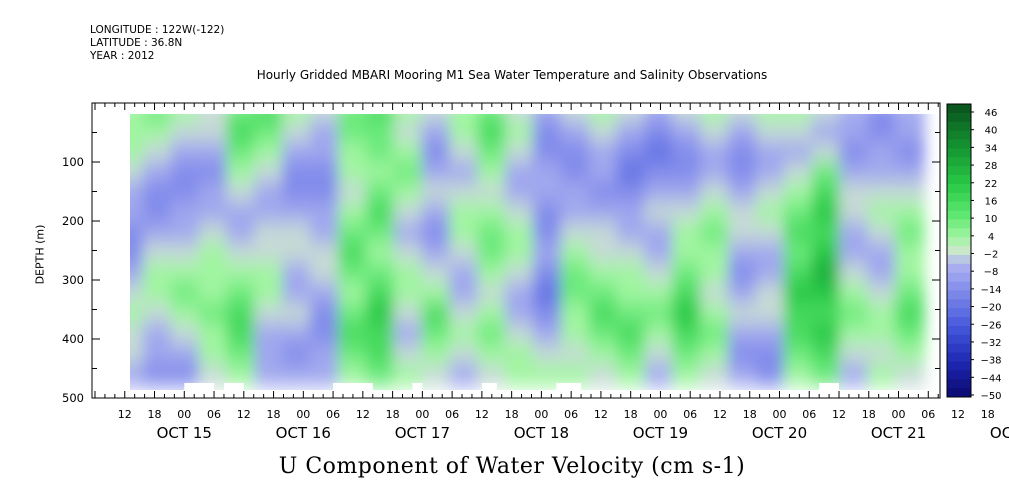  I want to click on colorbar: 46 40 34 28 22 16 10 4 −2 −8 −14 −20 −26 −32 −38 −44 −50, so click(974, 252).